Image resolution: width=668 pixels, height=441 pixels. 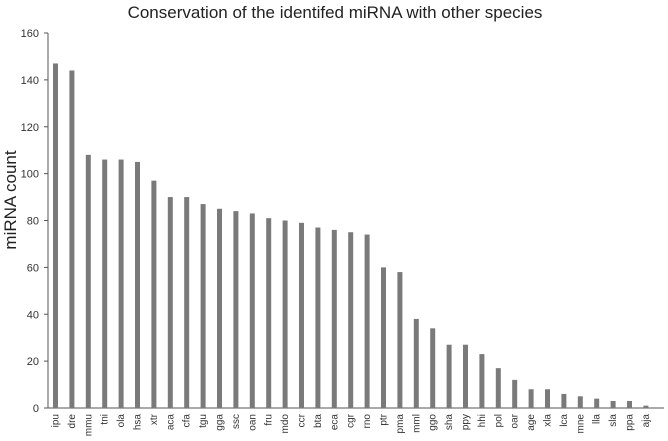 What do you see at coordinates (105, 419) in the screenshot?
I see `x-tick-label-tni: tni` at bounding box center [105, 419].